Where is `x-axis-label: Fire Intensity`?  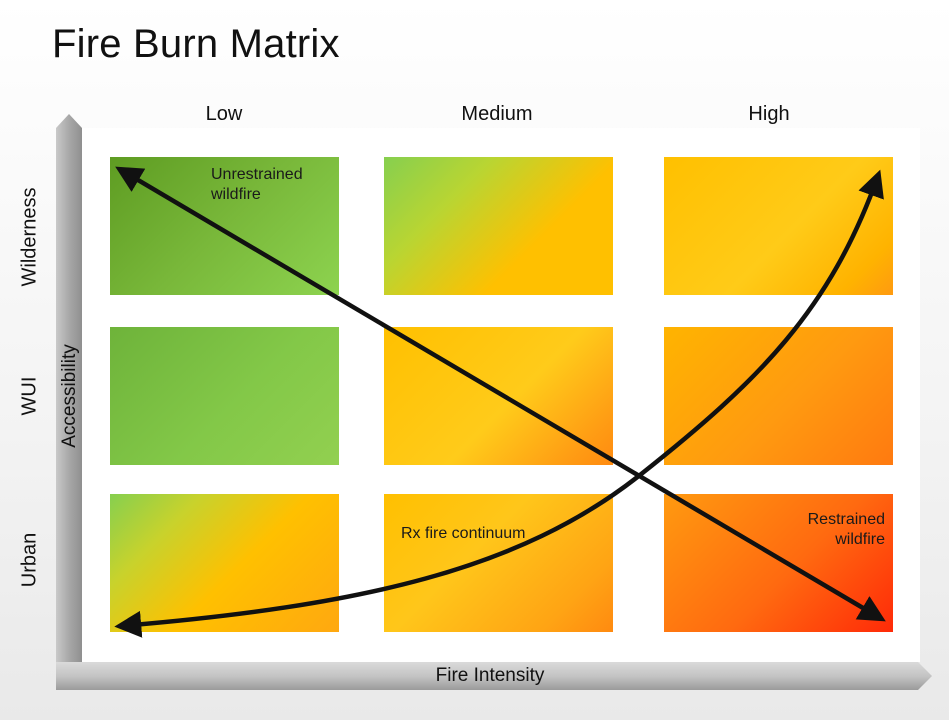 x-axis-label: Fire Intensity is located at coordinates (490, 675).